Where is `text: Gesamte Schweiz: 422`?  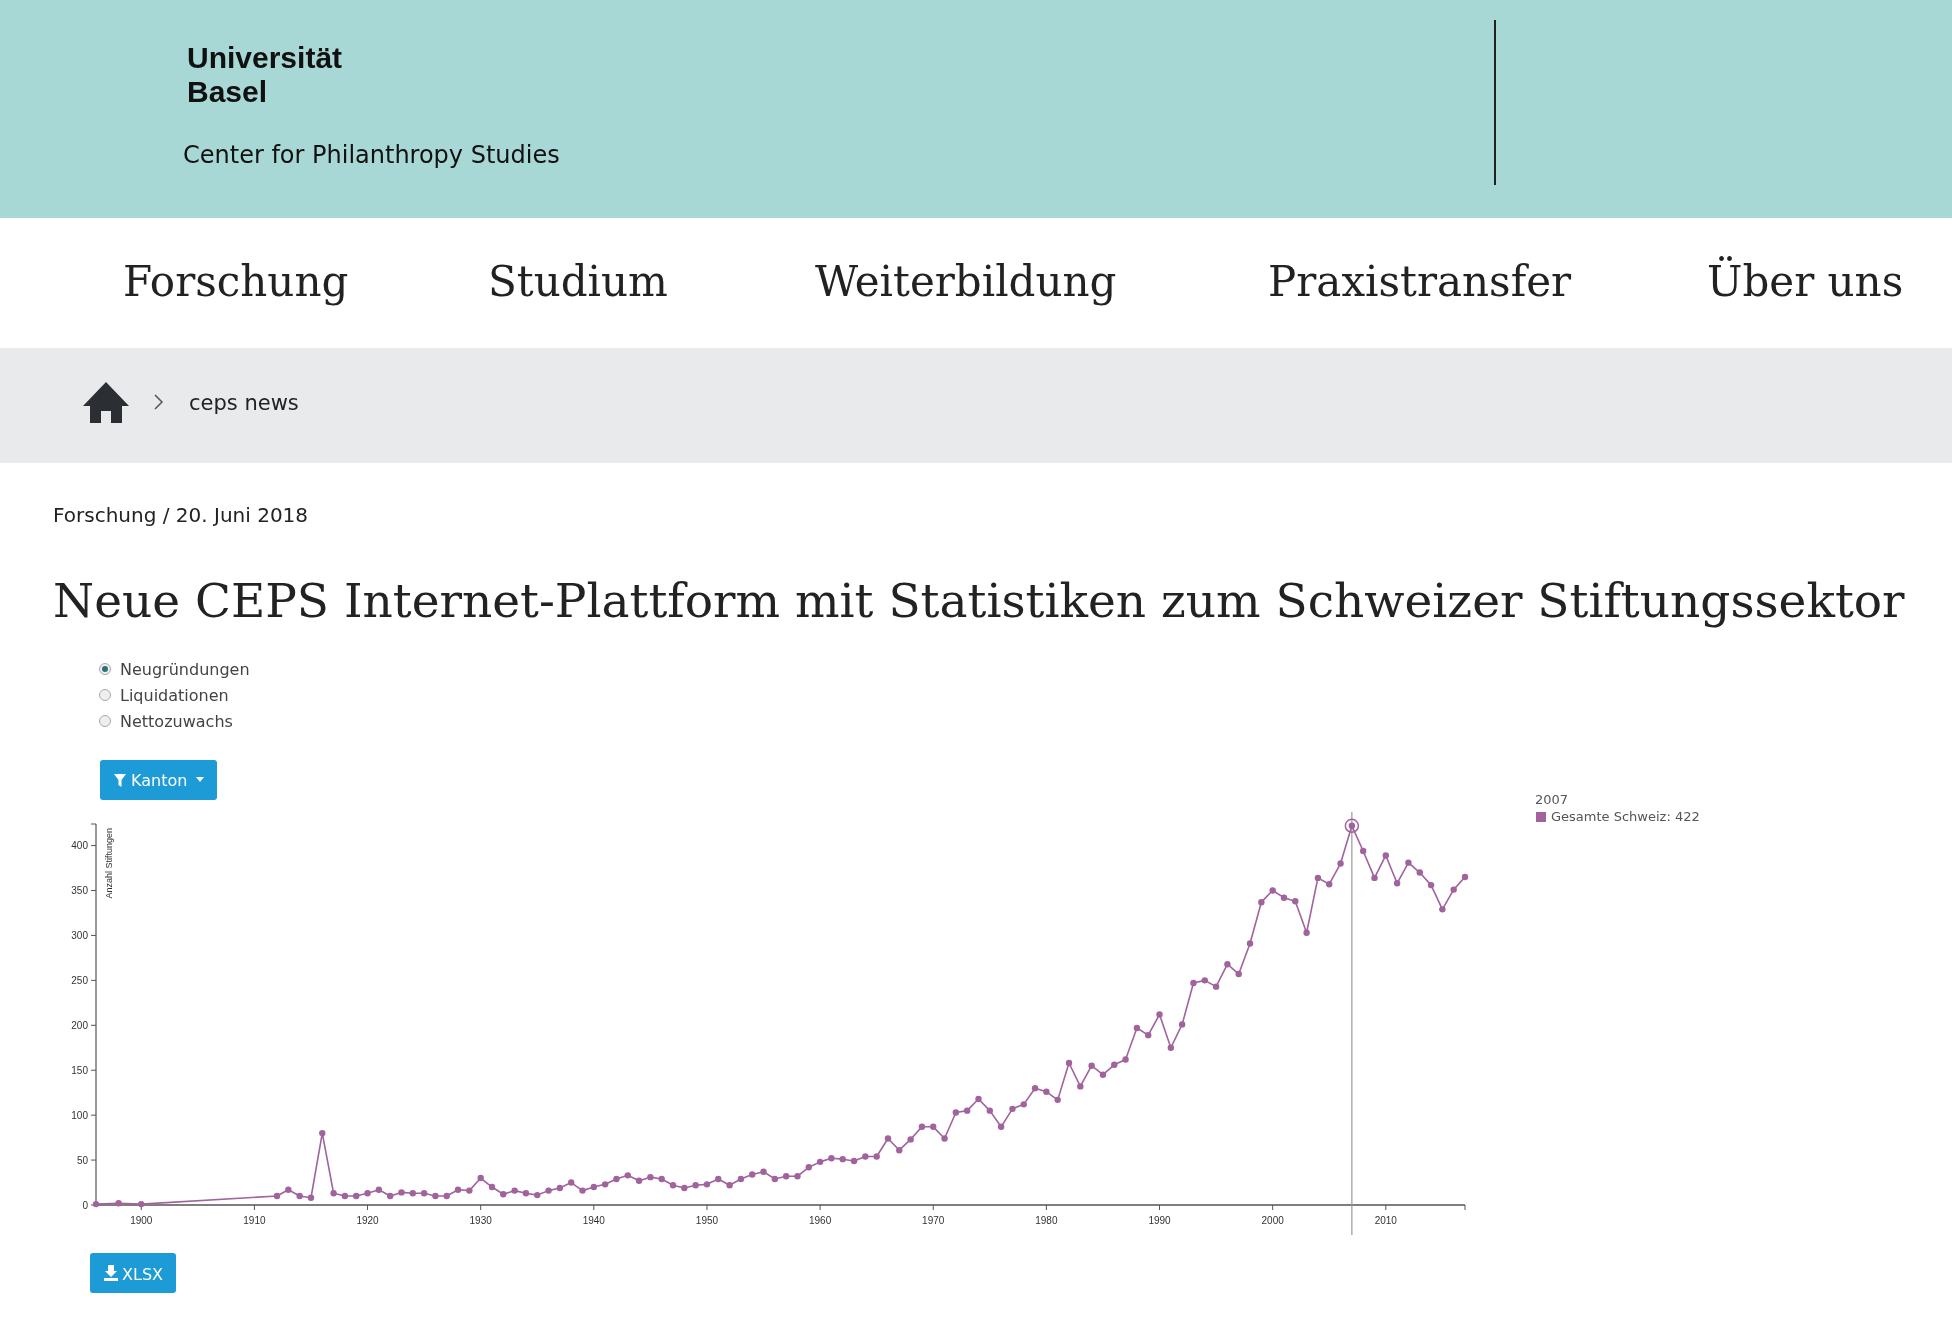
text: Gesamte Schweiz: 422 is located at coordinates (1625, 816).